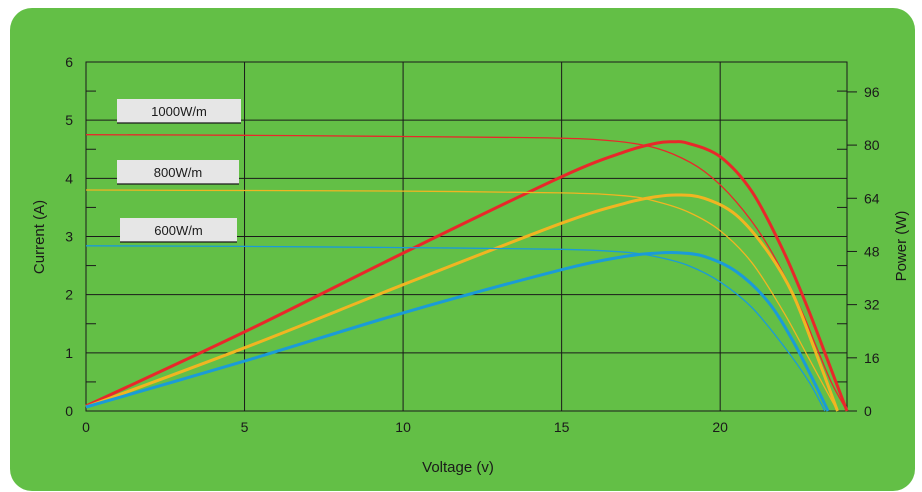 This screenshot has width=922, height=492. Describe the element at coordinates (69, 353) in the screenshot. I see `y-tick-label: 1` at that location.